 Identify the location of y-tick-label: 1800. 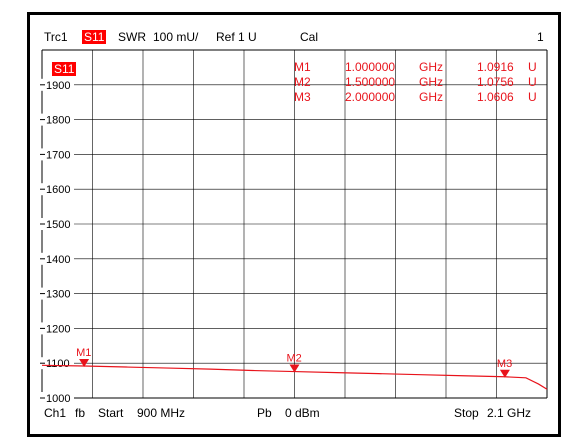
(58, 121).